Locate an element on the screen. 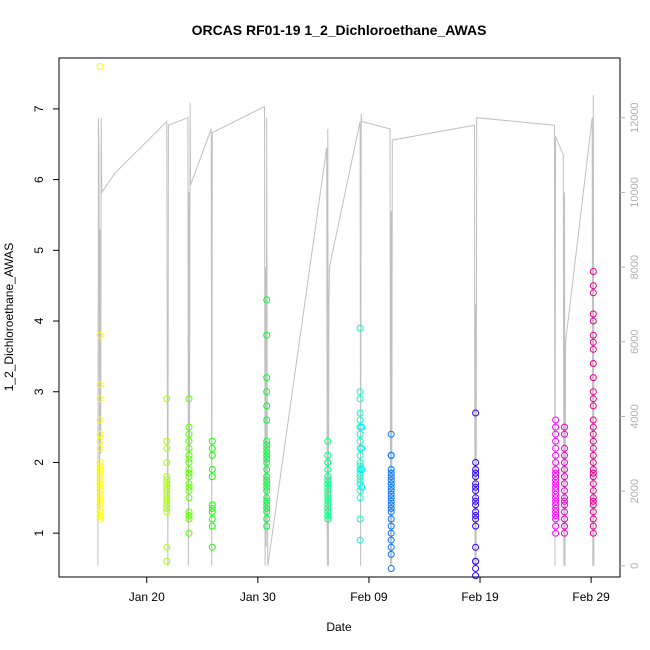 This screenshot has width=650, height=650. y2-tick-label: 10000 is located at coordinates (635, 192).